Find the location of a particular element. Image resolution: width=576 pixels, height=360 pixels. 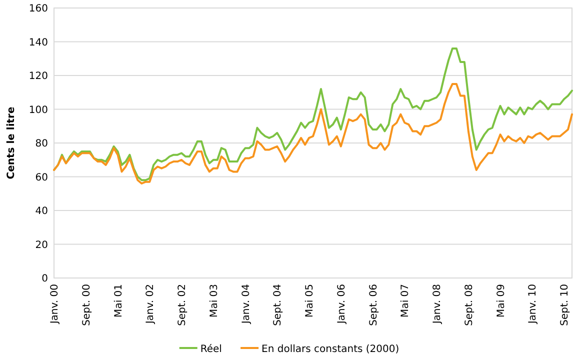

x-tick-label: Sept. 06 is located at coordinates (374, 305).